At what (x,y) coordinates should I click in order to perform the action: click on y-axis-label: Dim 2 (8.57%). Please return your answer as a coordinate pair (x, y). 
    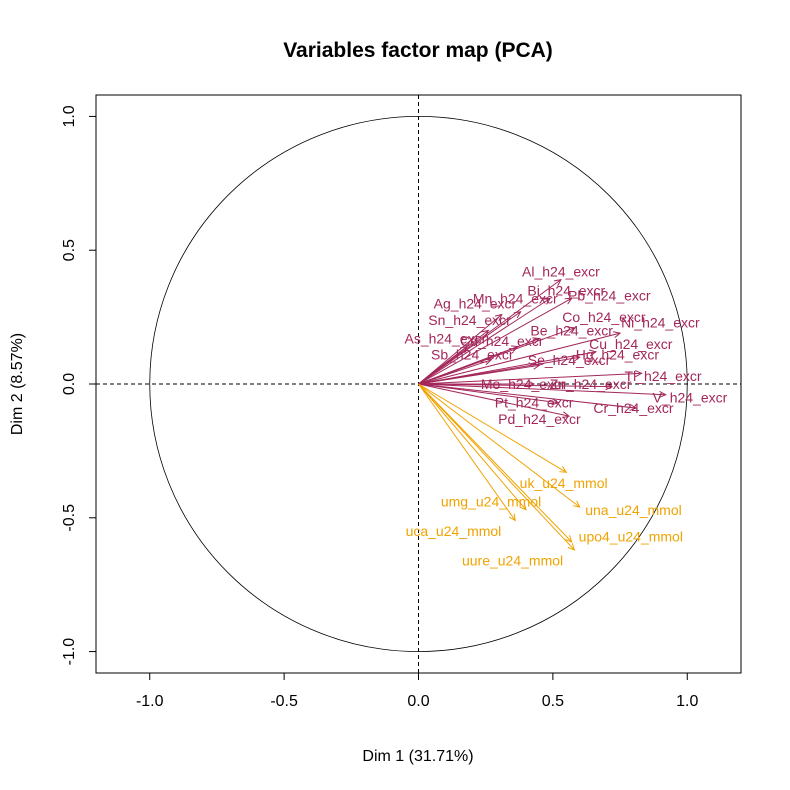
    Looking at the image, I should click on (17, 384).